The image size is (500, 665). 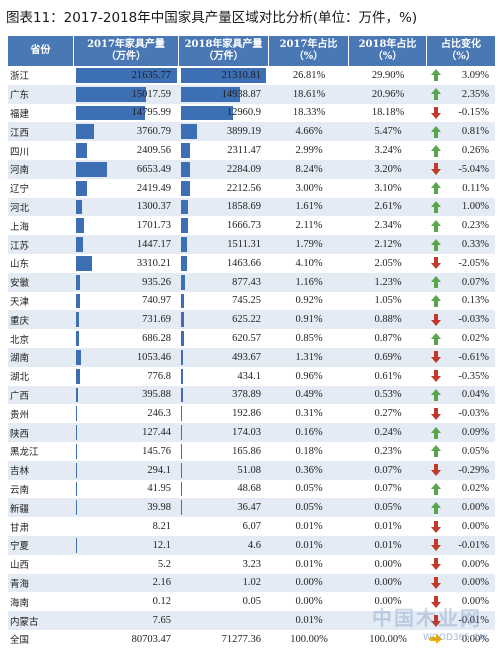 What do you see at coordinates (461, 507) in the screenshot?
I see `cell-share-change: 0.00%` at bounding box center [461, 507].